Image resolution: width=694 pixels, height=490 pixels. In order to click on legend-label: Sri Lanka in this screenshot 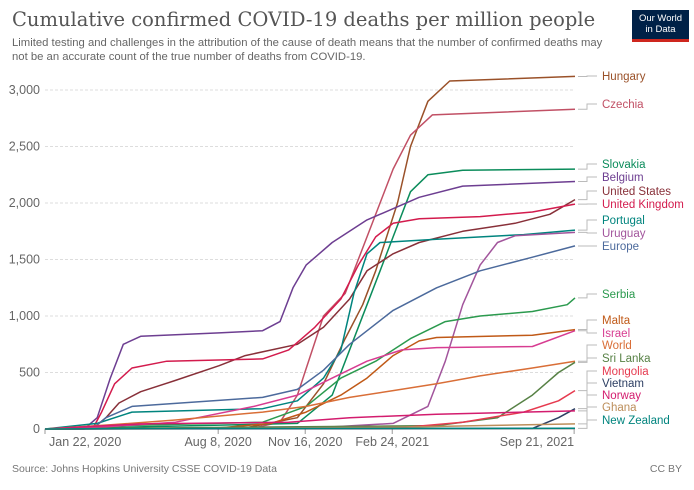, I will do `click(626, 359)`.